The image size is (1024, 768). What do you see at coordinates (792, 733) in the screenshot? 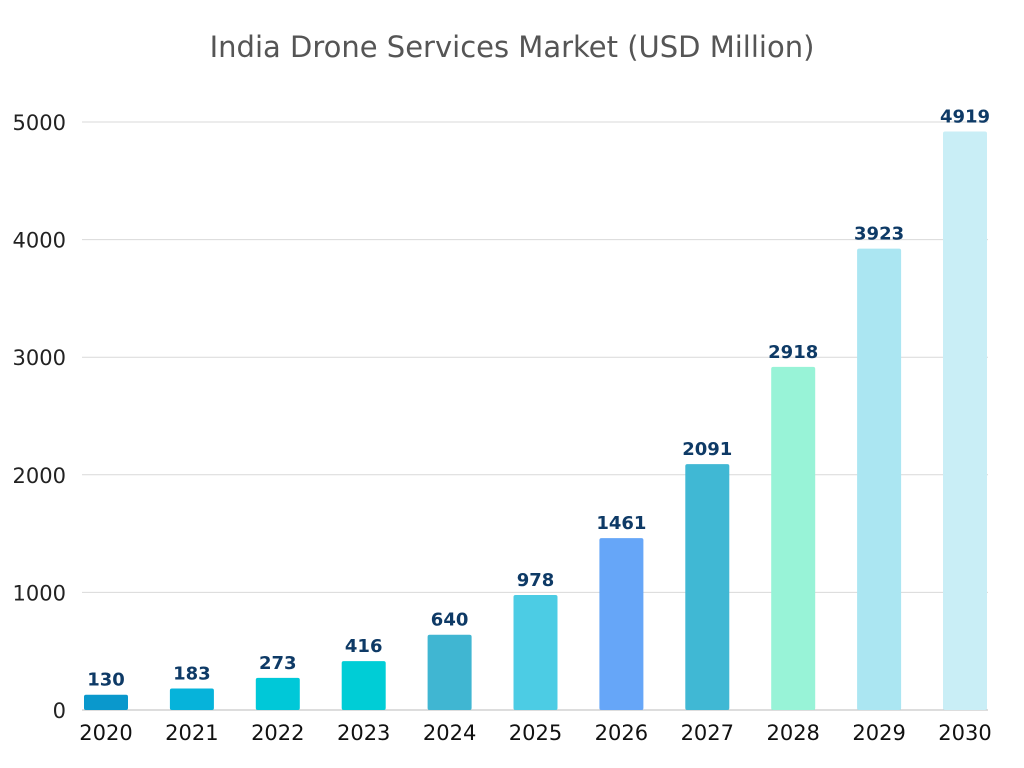
I see `x-tick-label: 2028` at bounding box center [792, 733].